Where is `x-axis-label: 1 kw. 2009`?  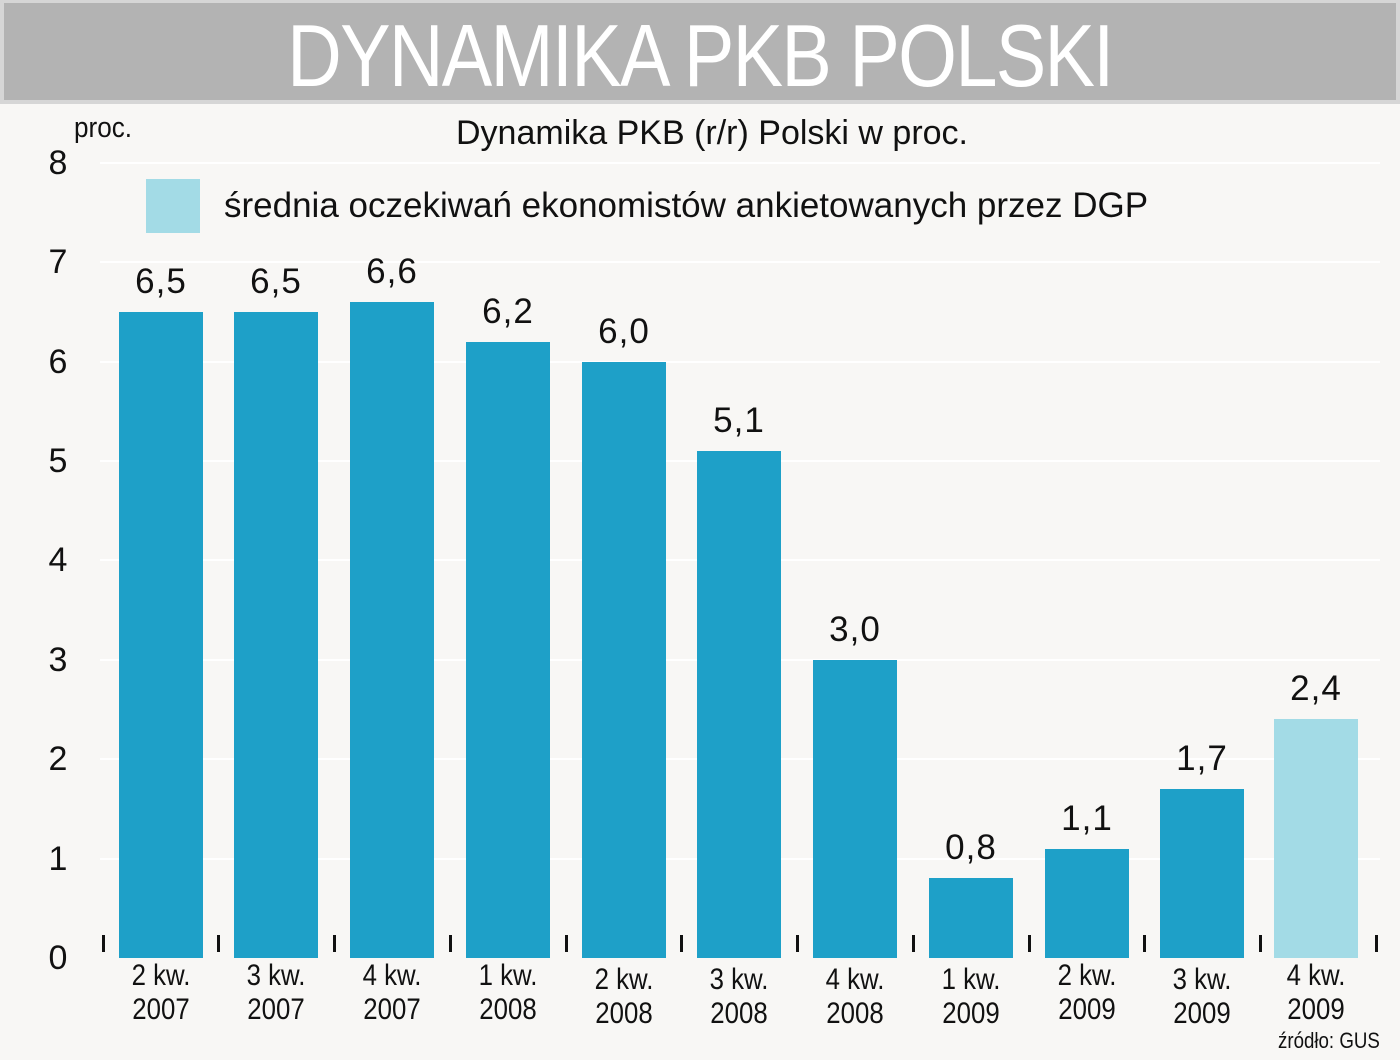
x-axis-label: 1 kw. 2009 is located at coordinates (970, 997).